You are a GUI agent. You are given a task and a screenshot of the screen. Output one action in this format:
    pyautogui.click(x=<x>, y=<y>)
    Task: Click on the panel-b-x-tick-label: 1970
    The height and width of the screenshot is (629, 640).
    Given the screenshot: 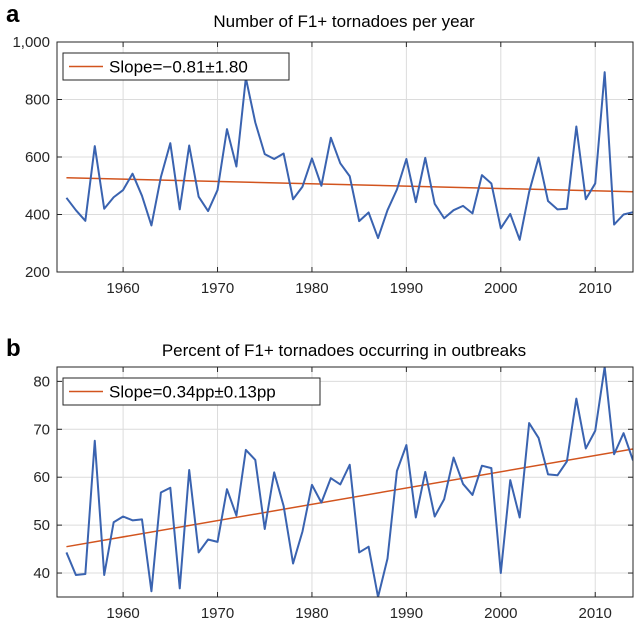 What is the action you would take?
    pyautogui.click(x=217, y=613)
    